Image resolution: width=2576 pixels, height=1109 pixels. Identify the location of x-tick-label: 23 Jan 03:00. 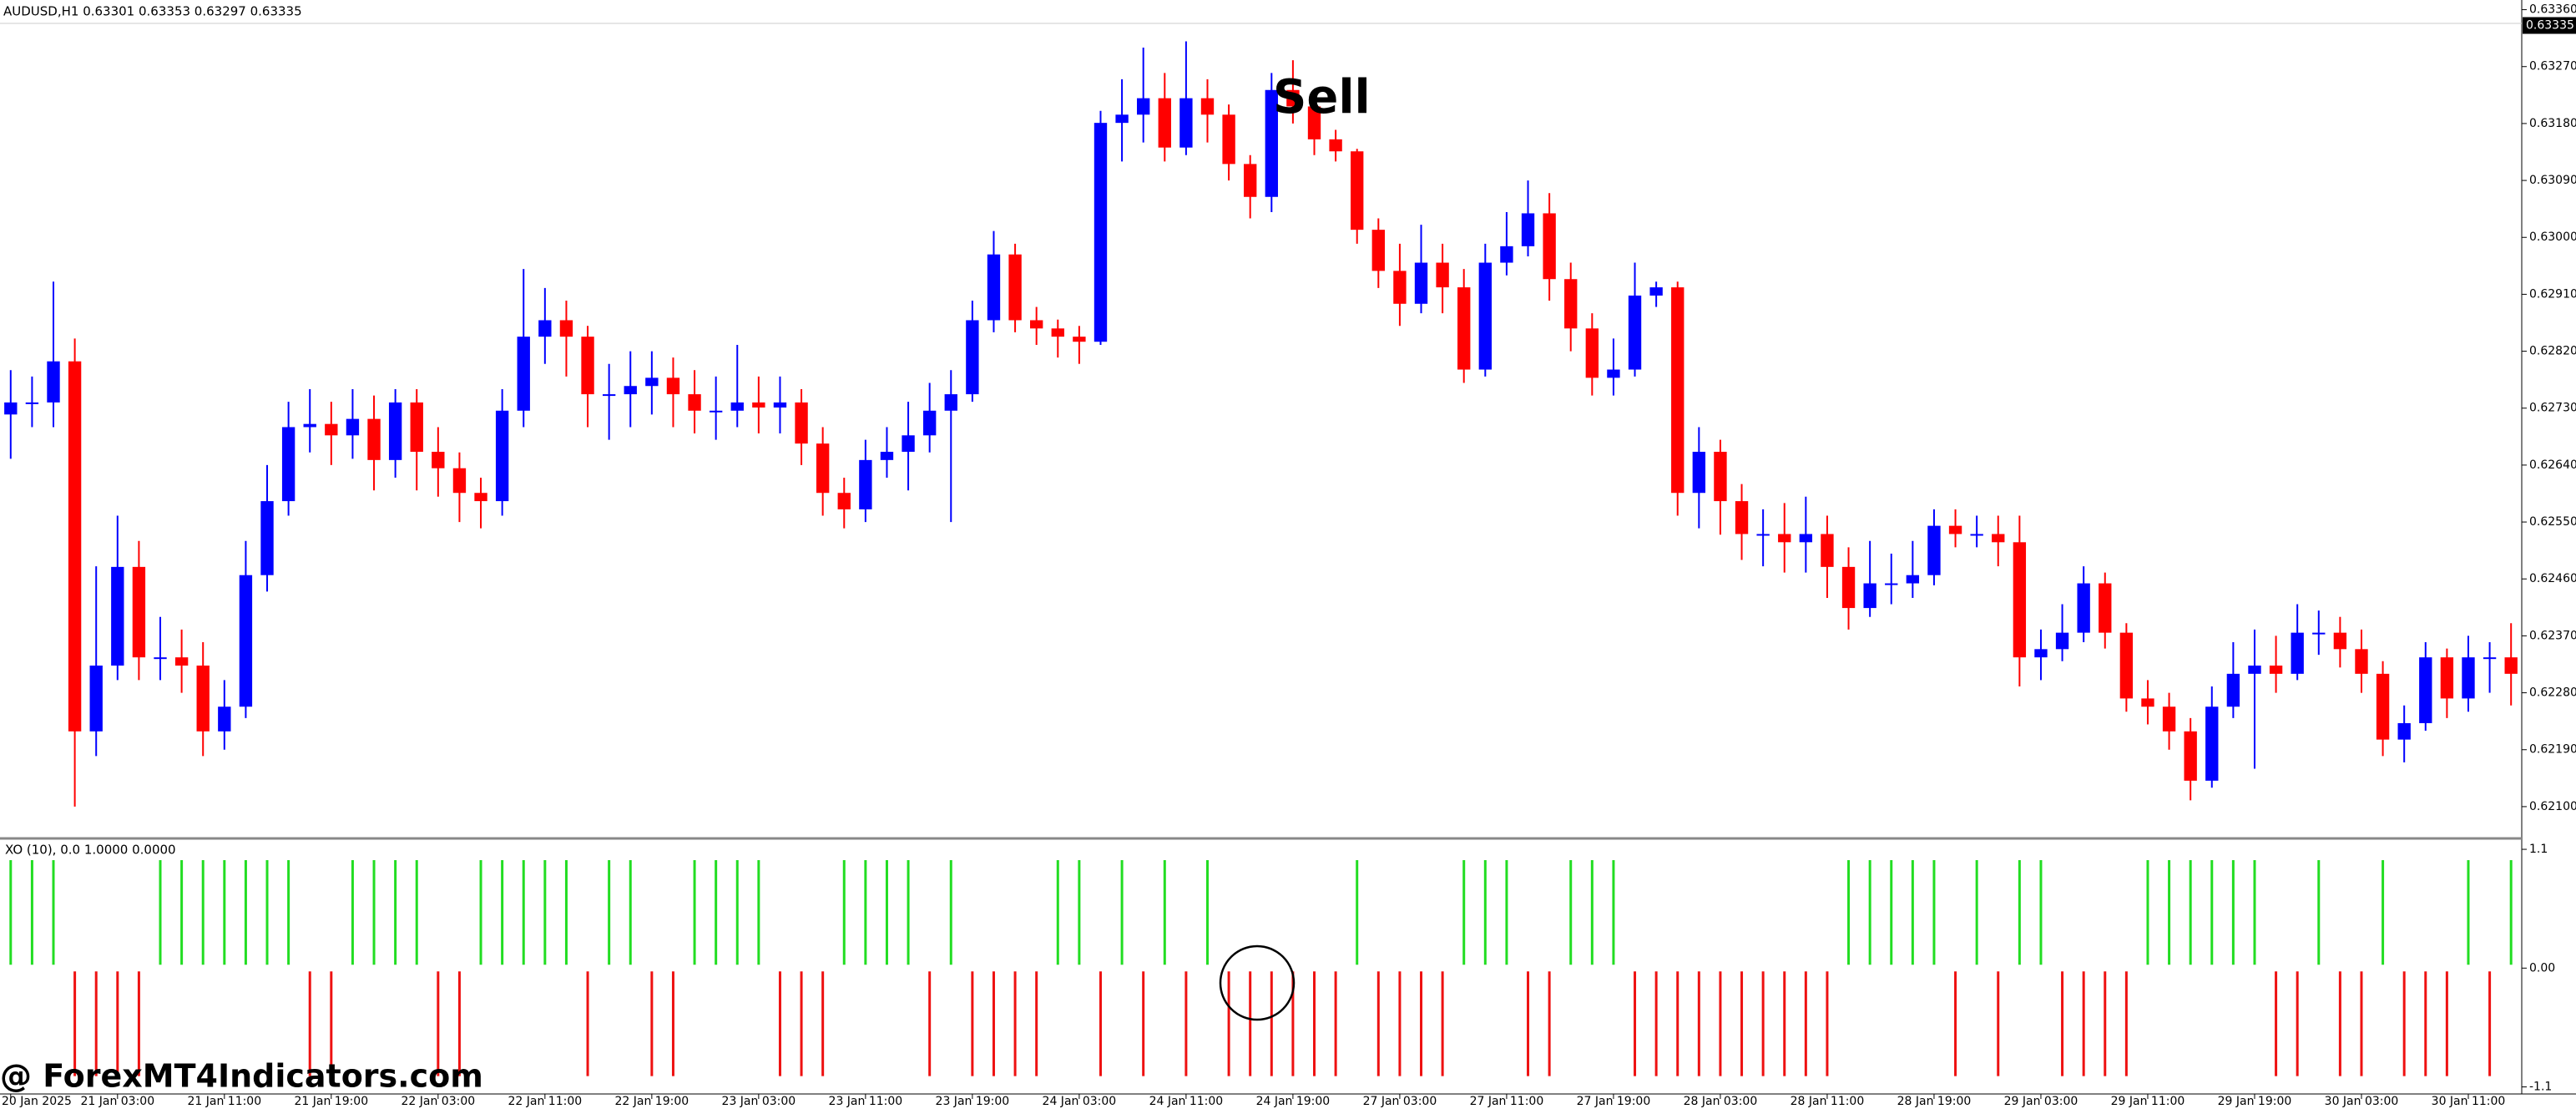
(759, 1101).